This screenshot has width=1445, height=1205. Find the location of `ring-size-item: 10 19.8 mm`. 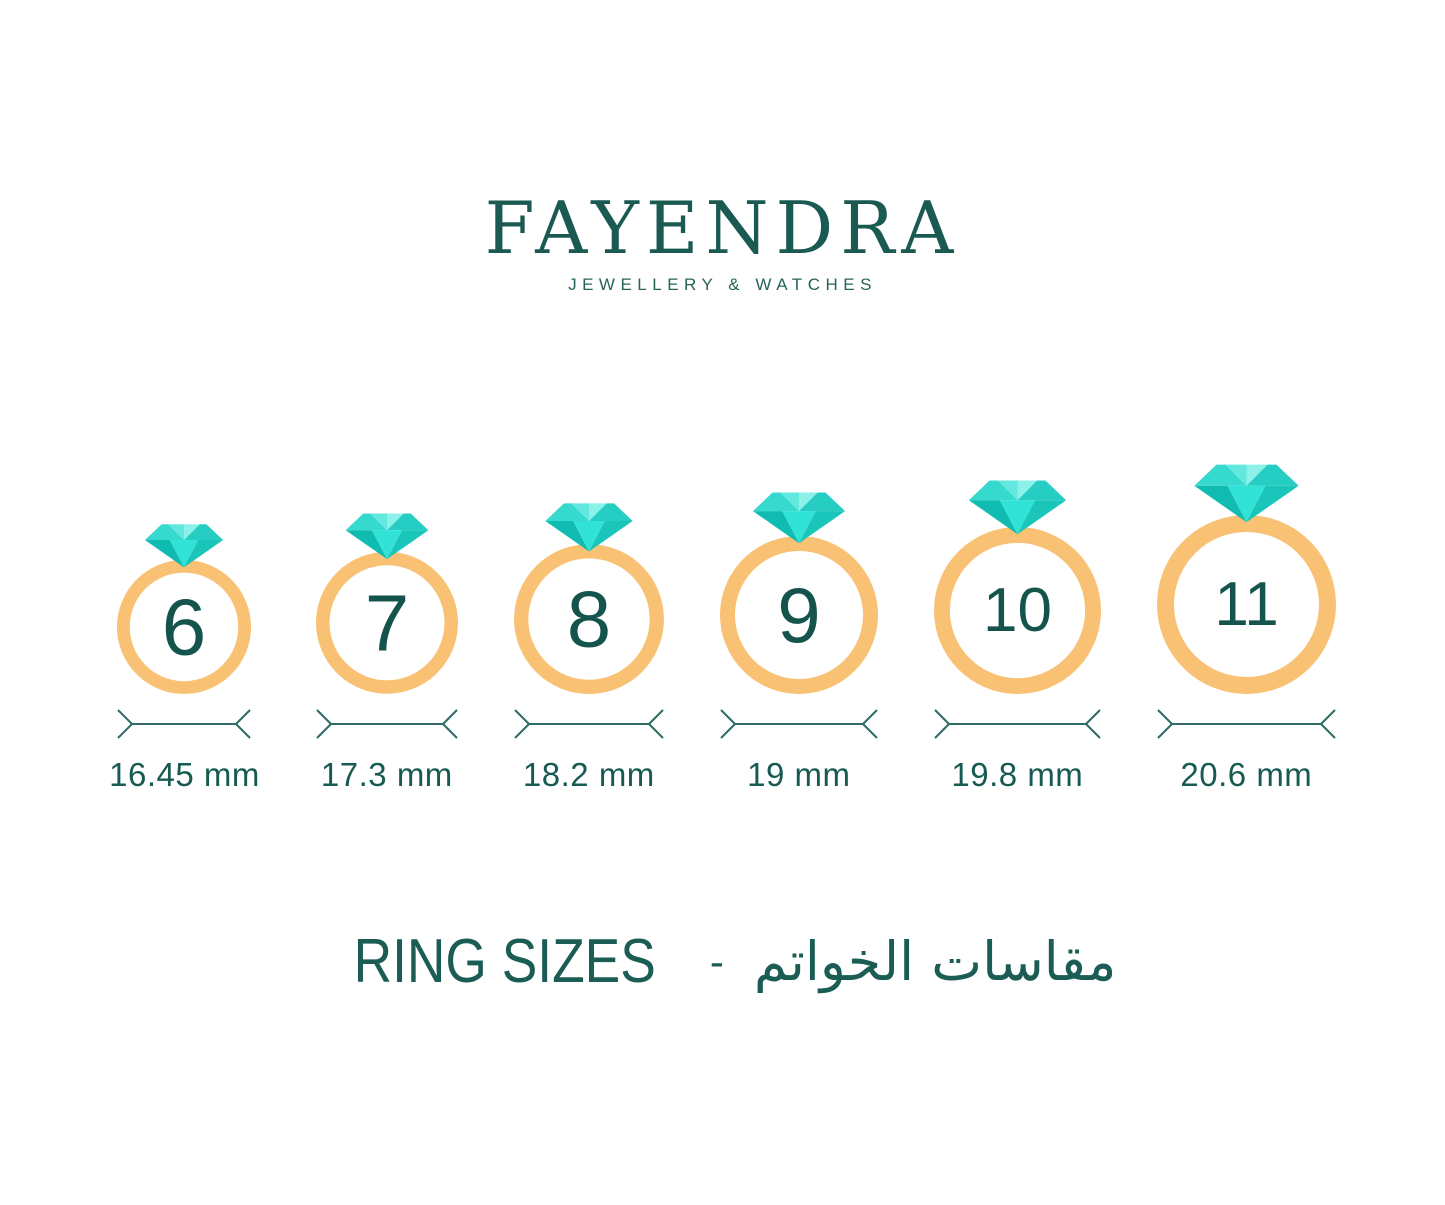

ring-size-item: 10 19.8 mm is located at coordinates (1017, 636).